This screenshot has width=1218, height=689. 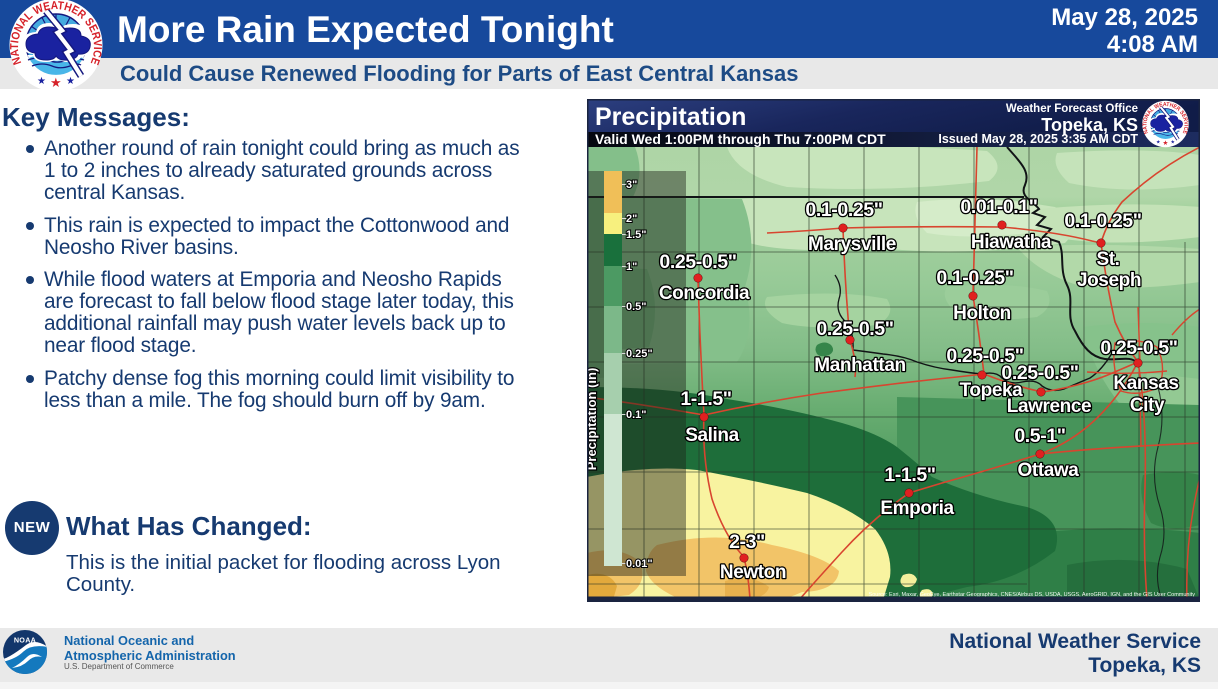 What do you see at coordinates (636, 235) in the screenshot?
I see `svg-text: 1.5"` at bounding box center [636, 235].